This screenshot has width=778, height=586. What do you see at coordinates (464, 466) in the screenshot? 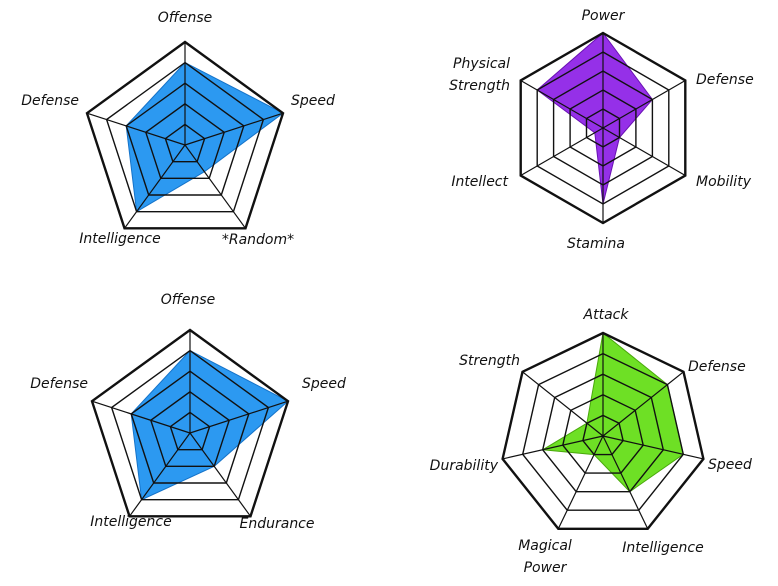
I see `axis-label-durability: Durability` at bounding box center [464, 466].